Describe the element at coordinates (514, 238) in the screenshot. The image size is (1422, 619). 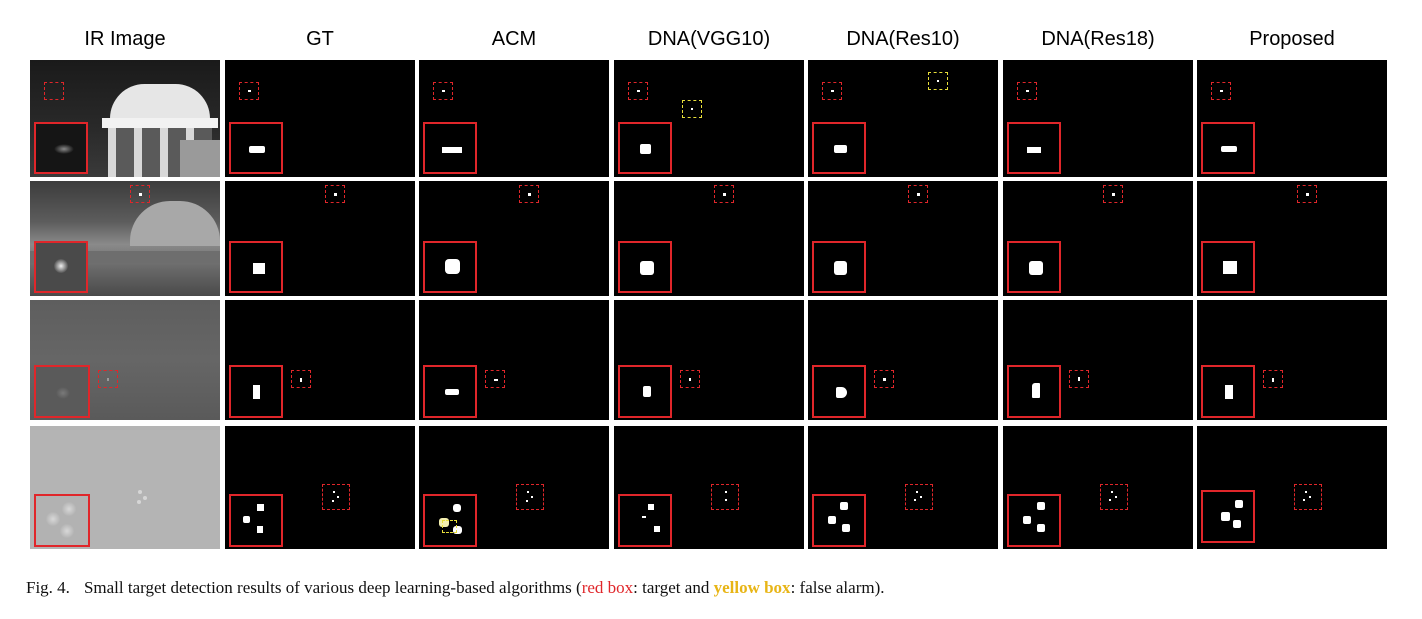
I see `panel-row2-acm` at that location.